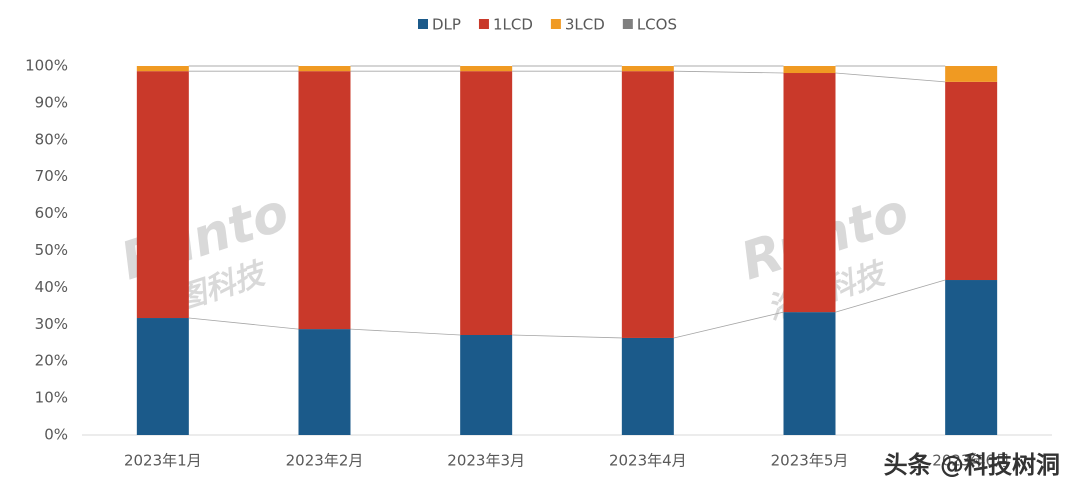 The width and height of the screenshot is (1080, 499). What do you see at coordinates (51, 139) in the screenshot?
I see `y-tick-label: 80%` at bounding box center [51, 139].